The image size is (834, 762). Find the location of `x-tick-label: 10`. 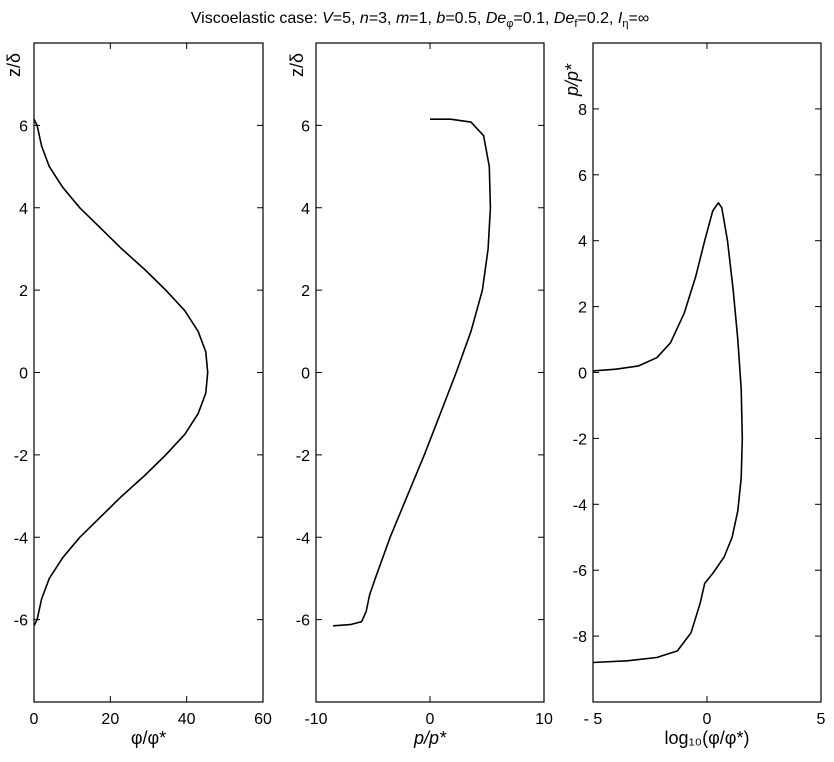

x-tick-label: 10 is located at coordinates (544, 719).